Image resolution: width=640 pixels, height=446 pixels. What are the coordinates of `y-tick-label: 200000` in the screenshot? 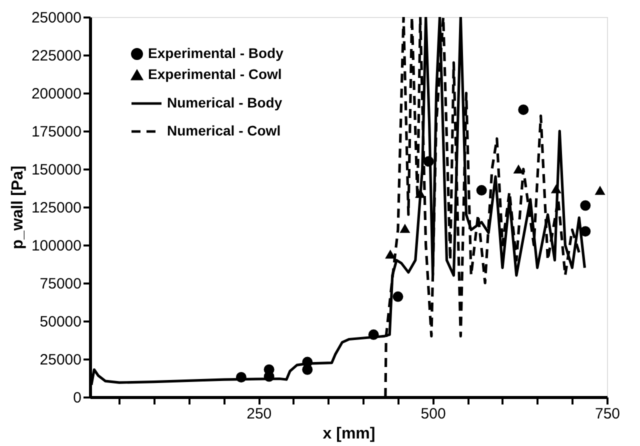 It's located at (56, 94).